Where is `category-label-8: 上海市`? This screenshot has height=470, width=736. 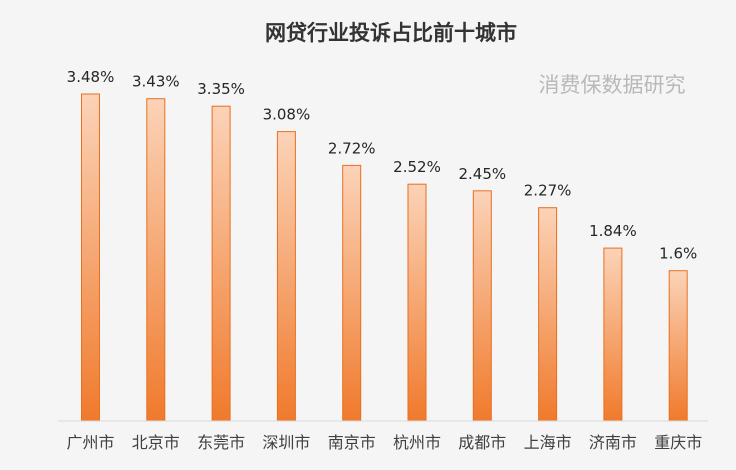
category-label-8: 上海市 is located at coordinates (548, 442).